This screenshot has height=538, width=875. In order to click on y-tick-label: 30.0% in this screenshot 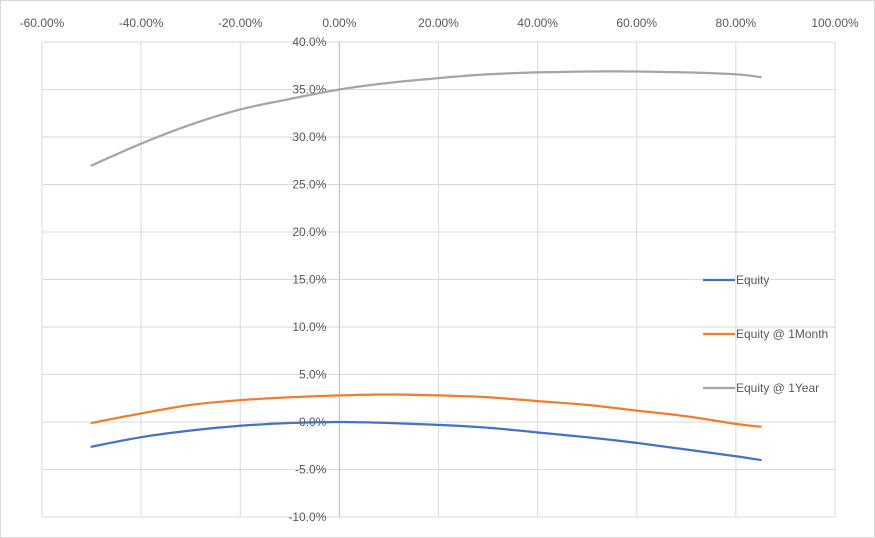, I will do `click(309, 137)`.